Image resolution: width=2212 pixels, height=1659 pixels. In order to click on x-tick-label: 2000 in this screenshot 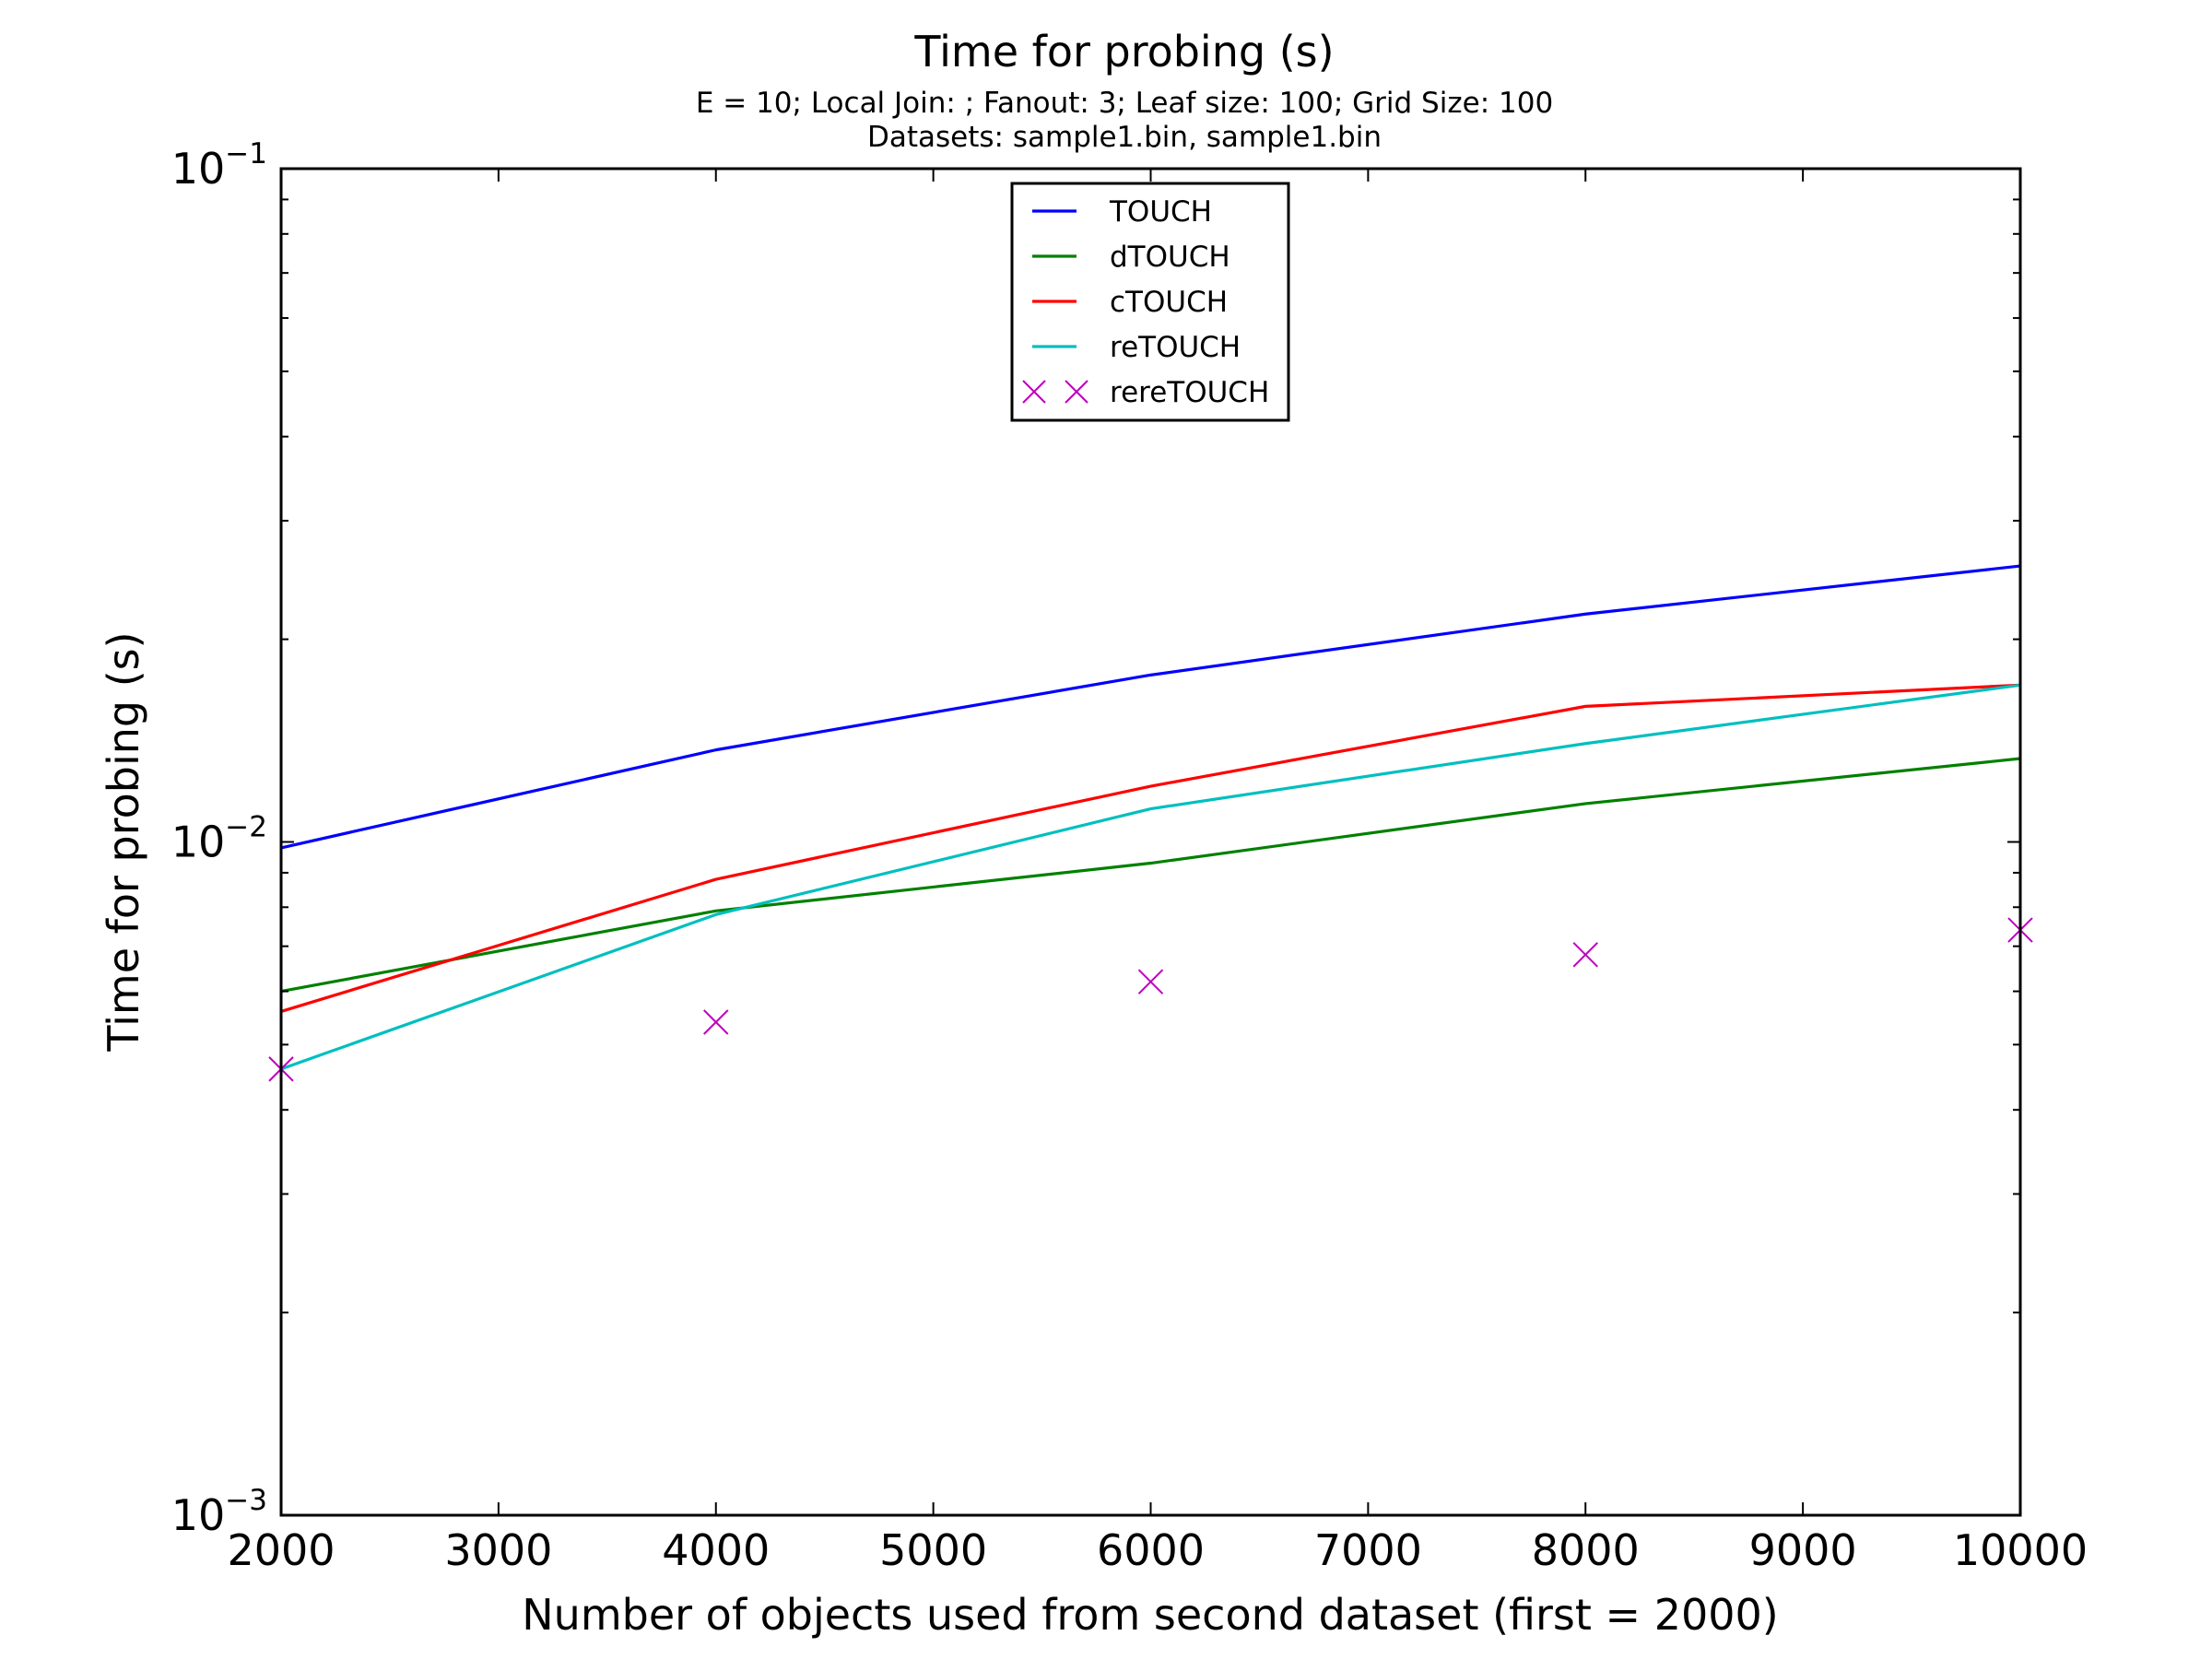, I will do `click(281, 1550)`.